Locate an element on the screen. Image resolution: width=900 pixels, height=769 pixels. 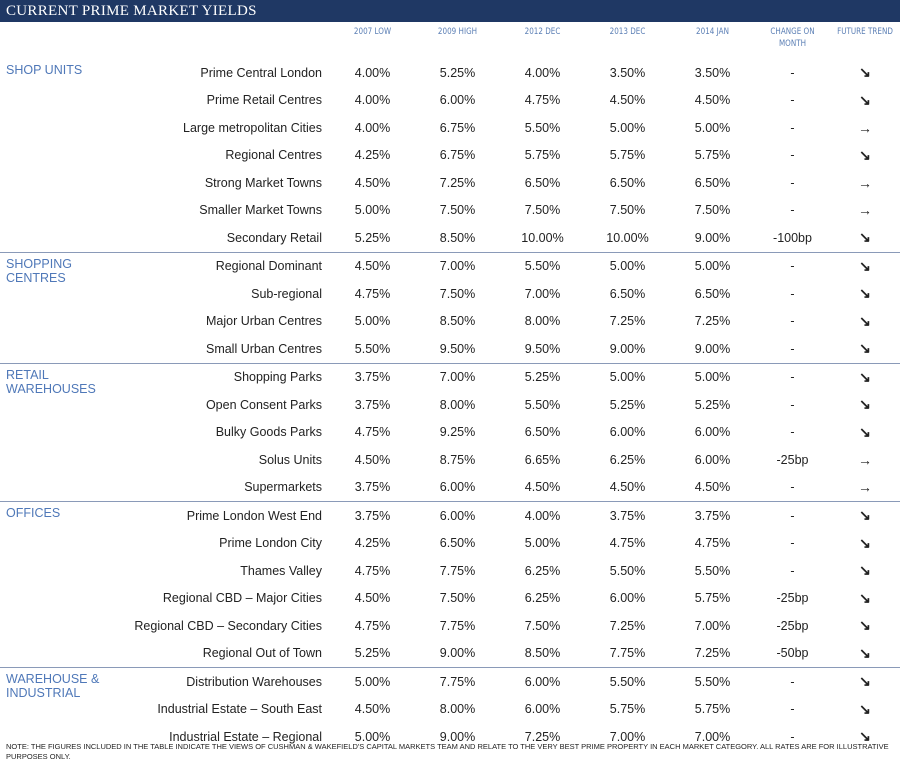
yield: 9.50% is located at coordinates (542, 348).